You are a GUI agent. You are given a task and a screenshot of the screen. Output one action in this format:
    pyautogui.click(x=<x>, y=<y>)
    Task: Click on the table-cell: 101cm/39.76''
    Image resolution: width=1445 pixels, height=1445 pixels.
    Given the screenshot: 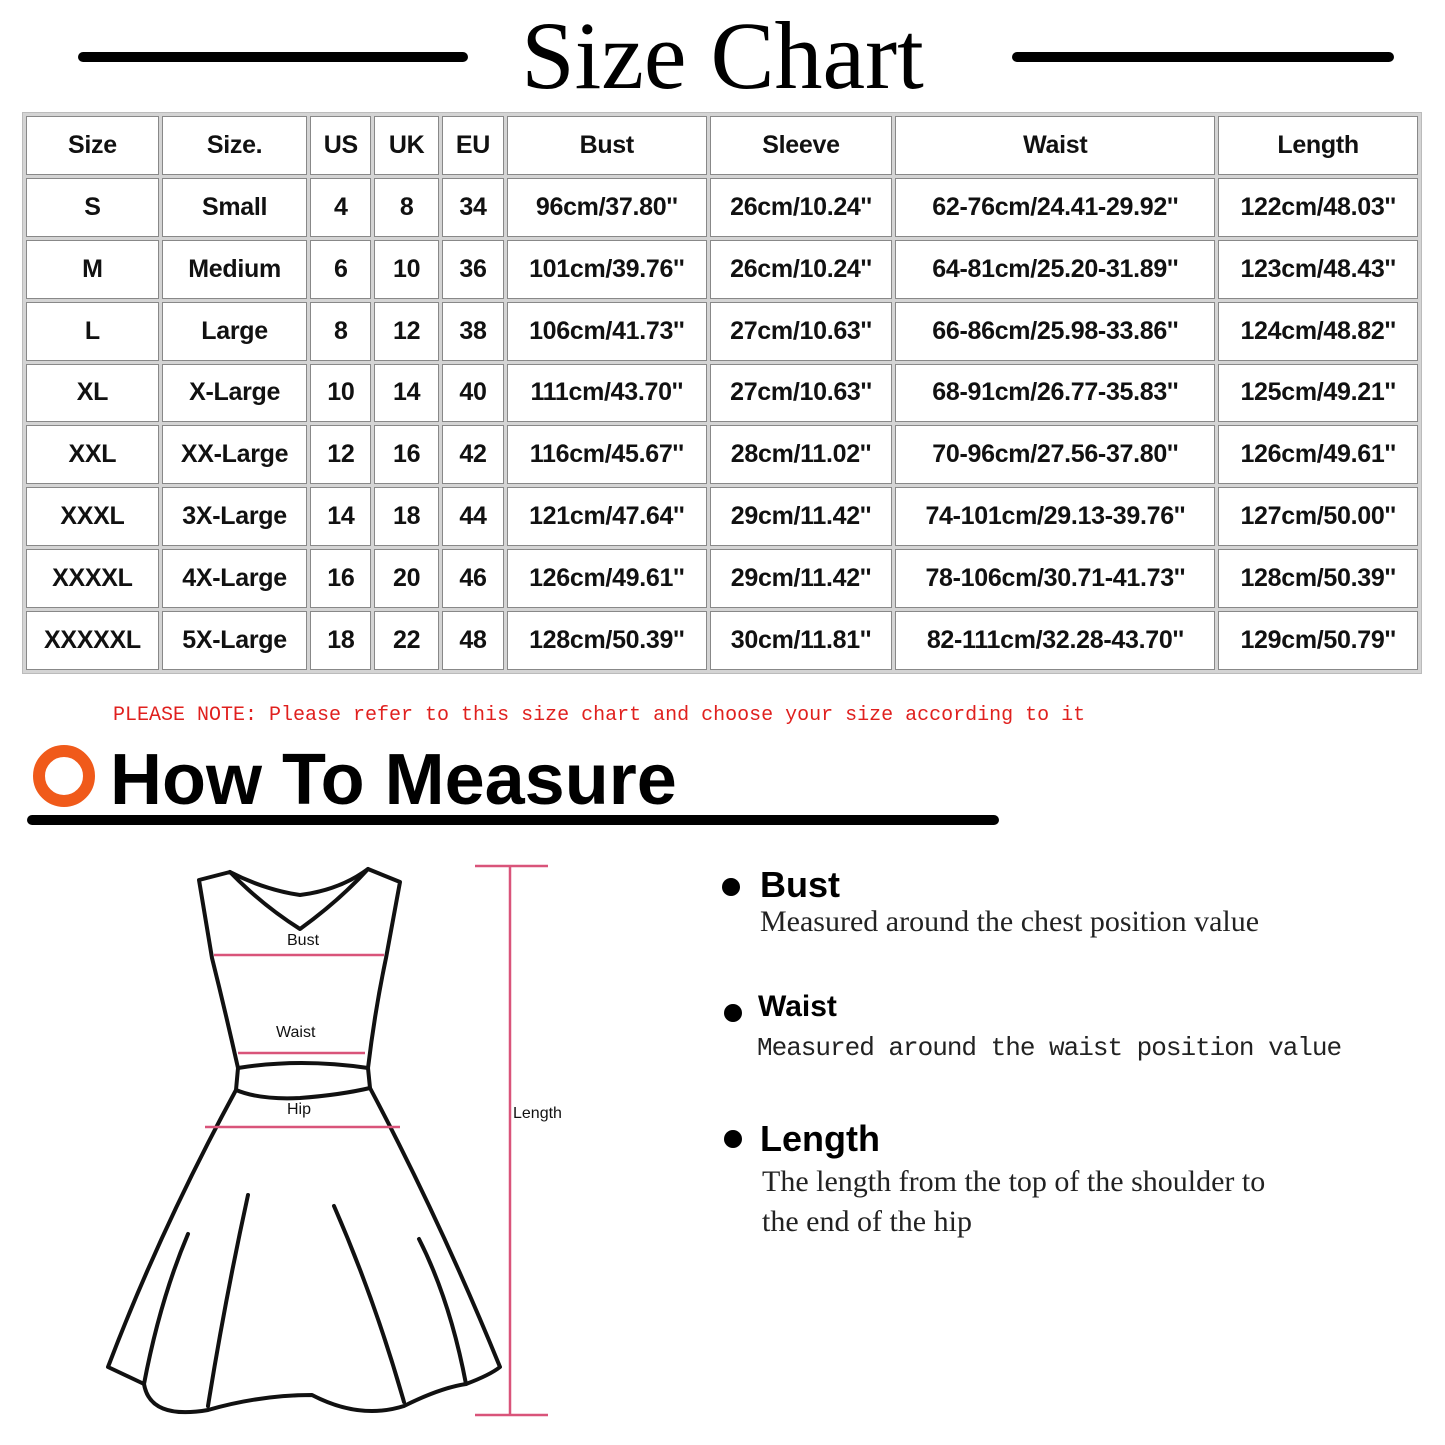 What is the action you would take?
    pyautogui.click(x=606, y=269)
    